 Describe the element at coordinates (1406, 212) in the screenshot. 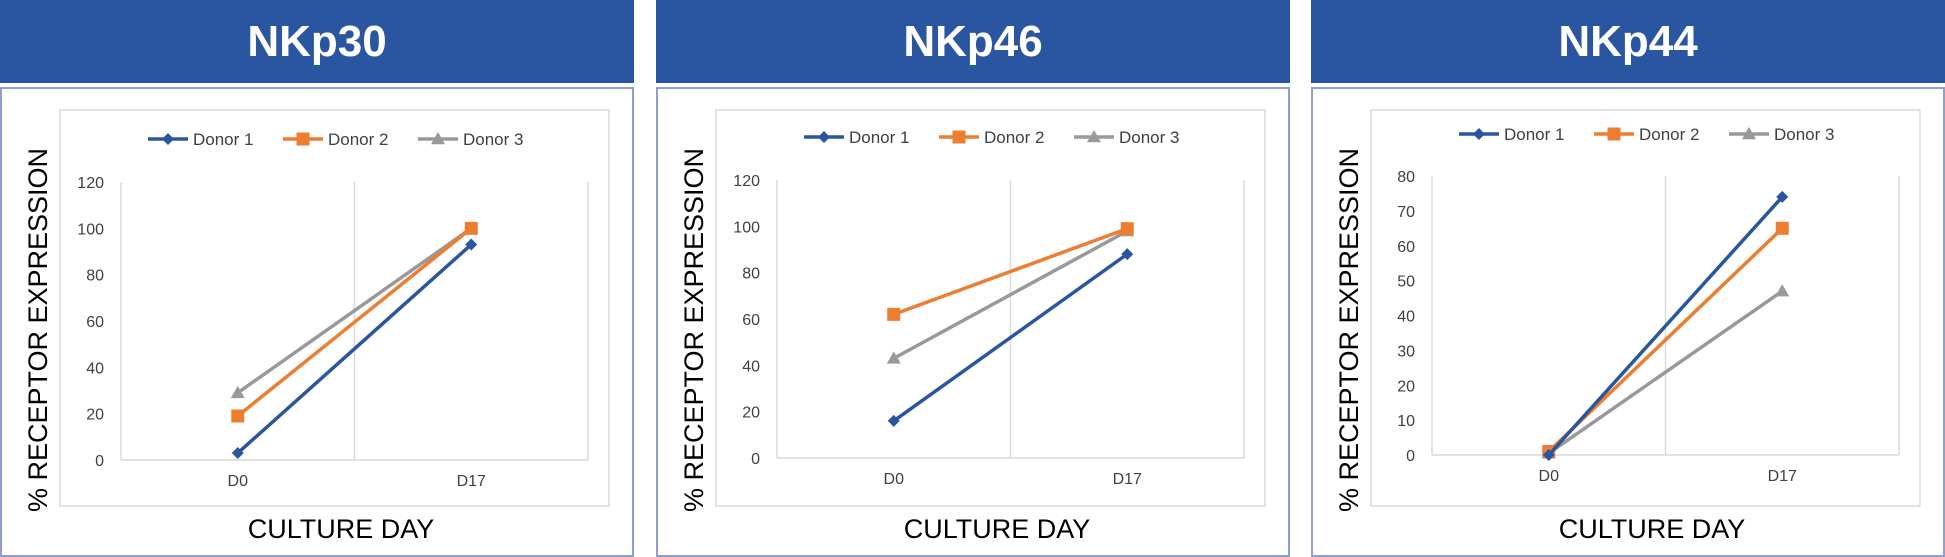

I see `y-tick-label: 70` at that location.